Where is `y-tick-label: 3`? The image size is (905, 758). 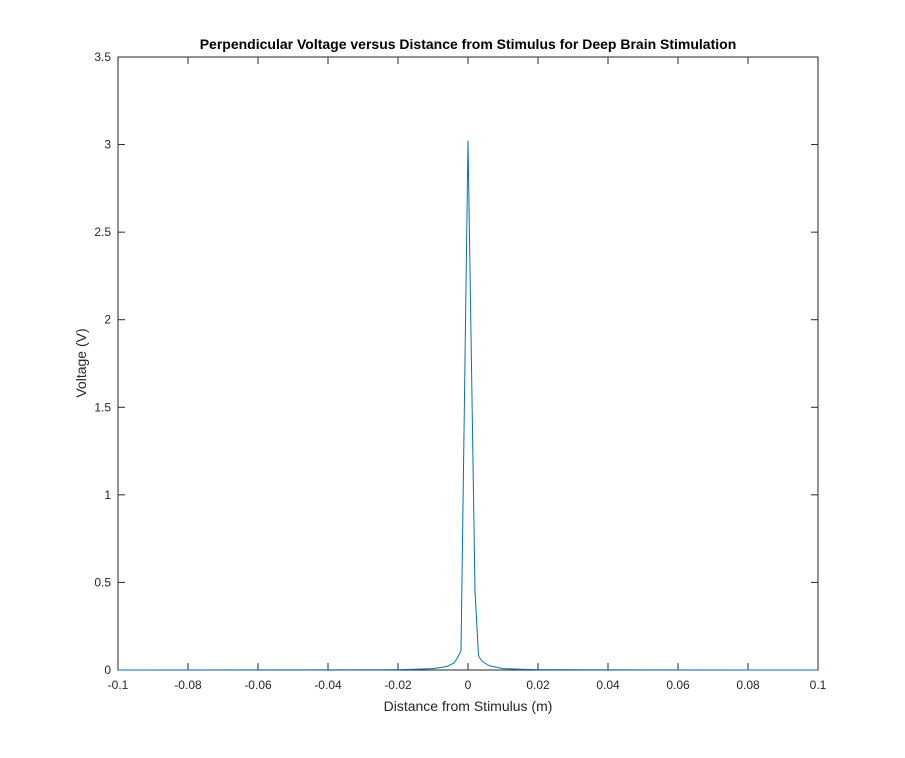 y-tick-label: 3 is located at coordinates (107, 145).